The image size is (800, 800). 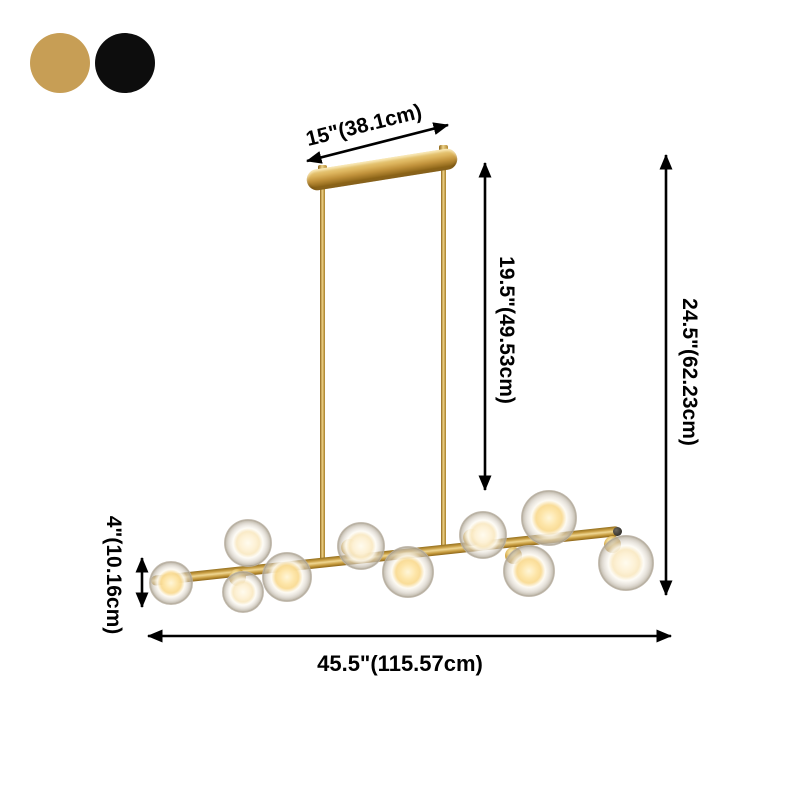 What do you see at coordinates (125, 63) in the screenshot?
I see `black-finish-swatch` at bounding box center [125, 63].